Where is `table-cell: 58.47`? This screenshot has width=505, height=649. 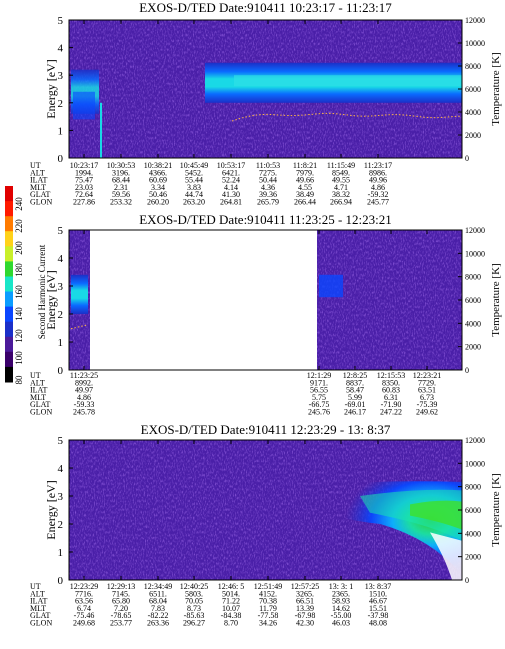 table-cell: 58.47 is located at coordinates (355, 390).